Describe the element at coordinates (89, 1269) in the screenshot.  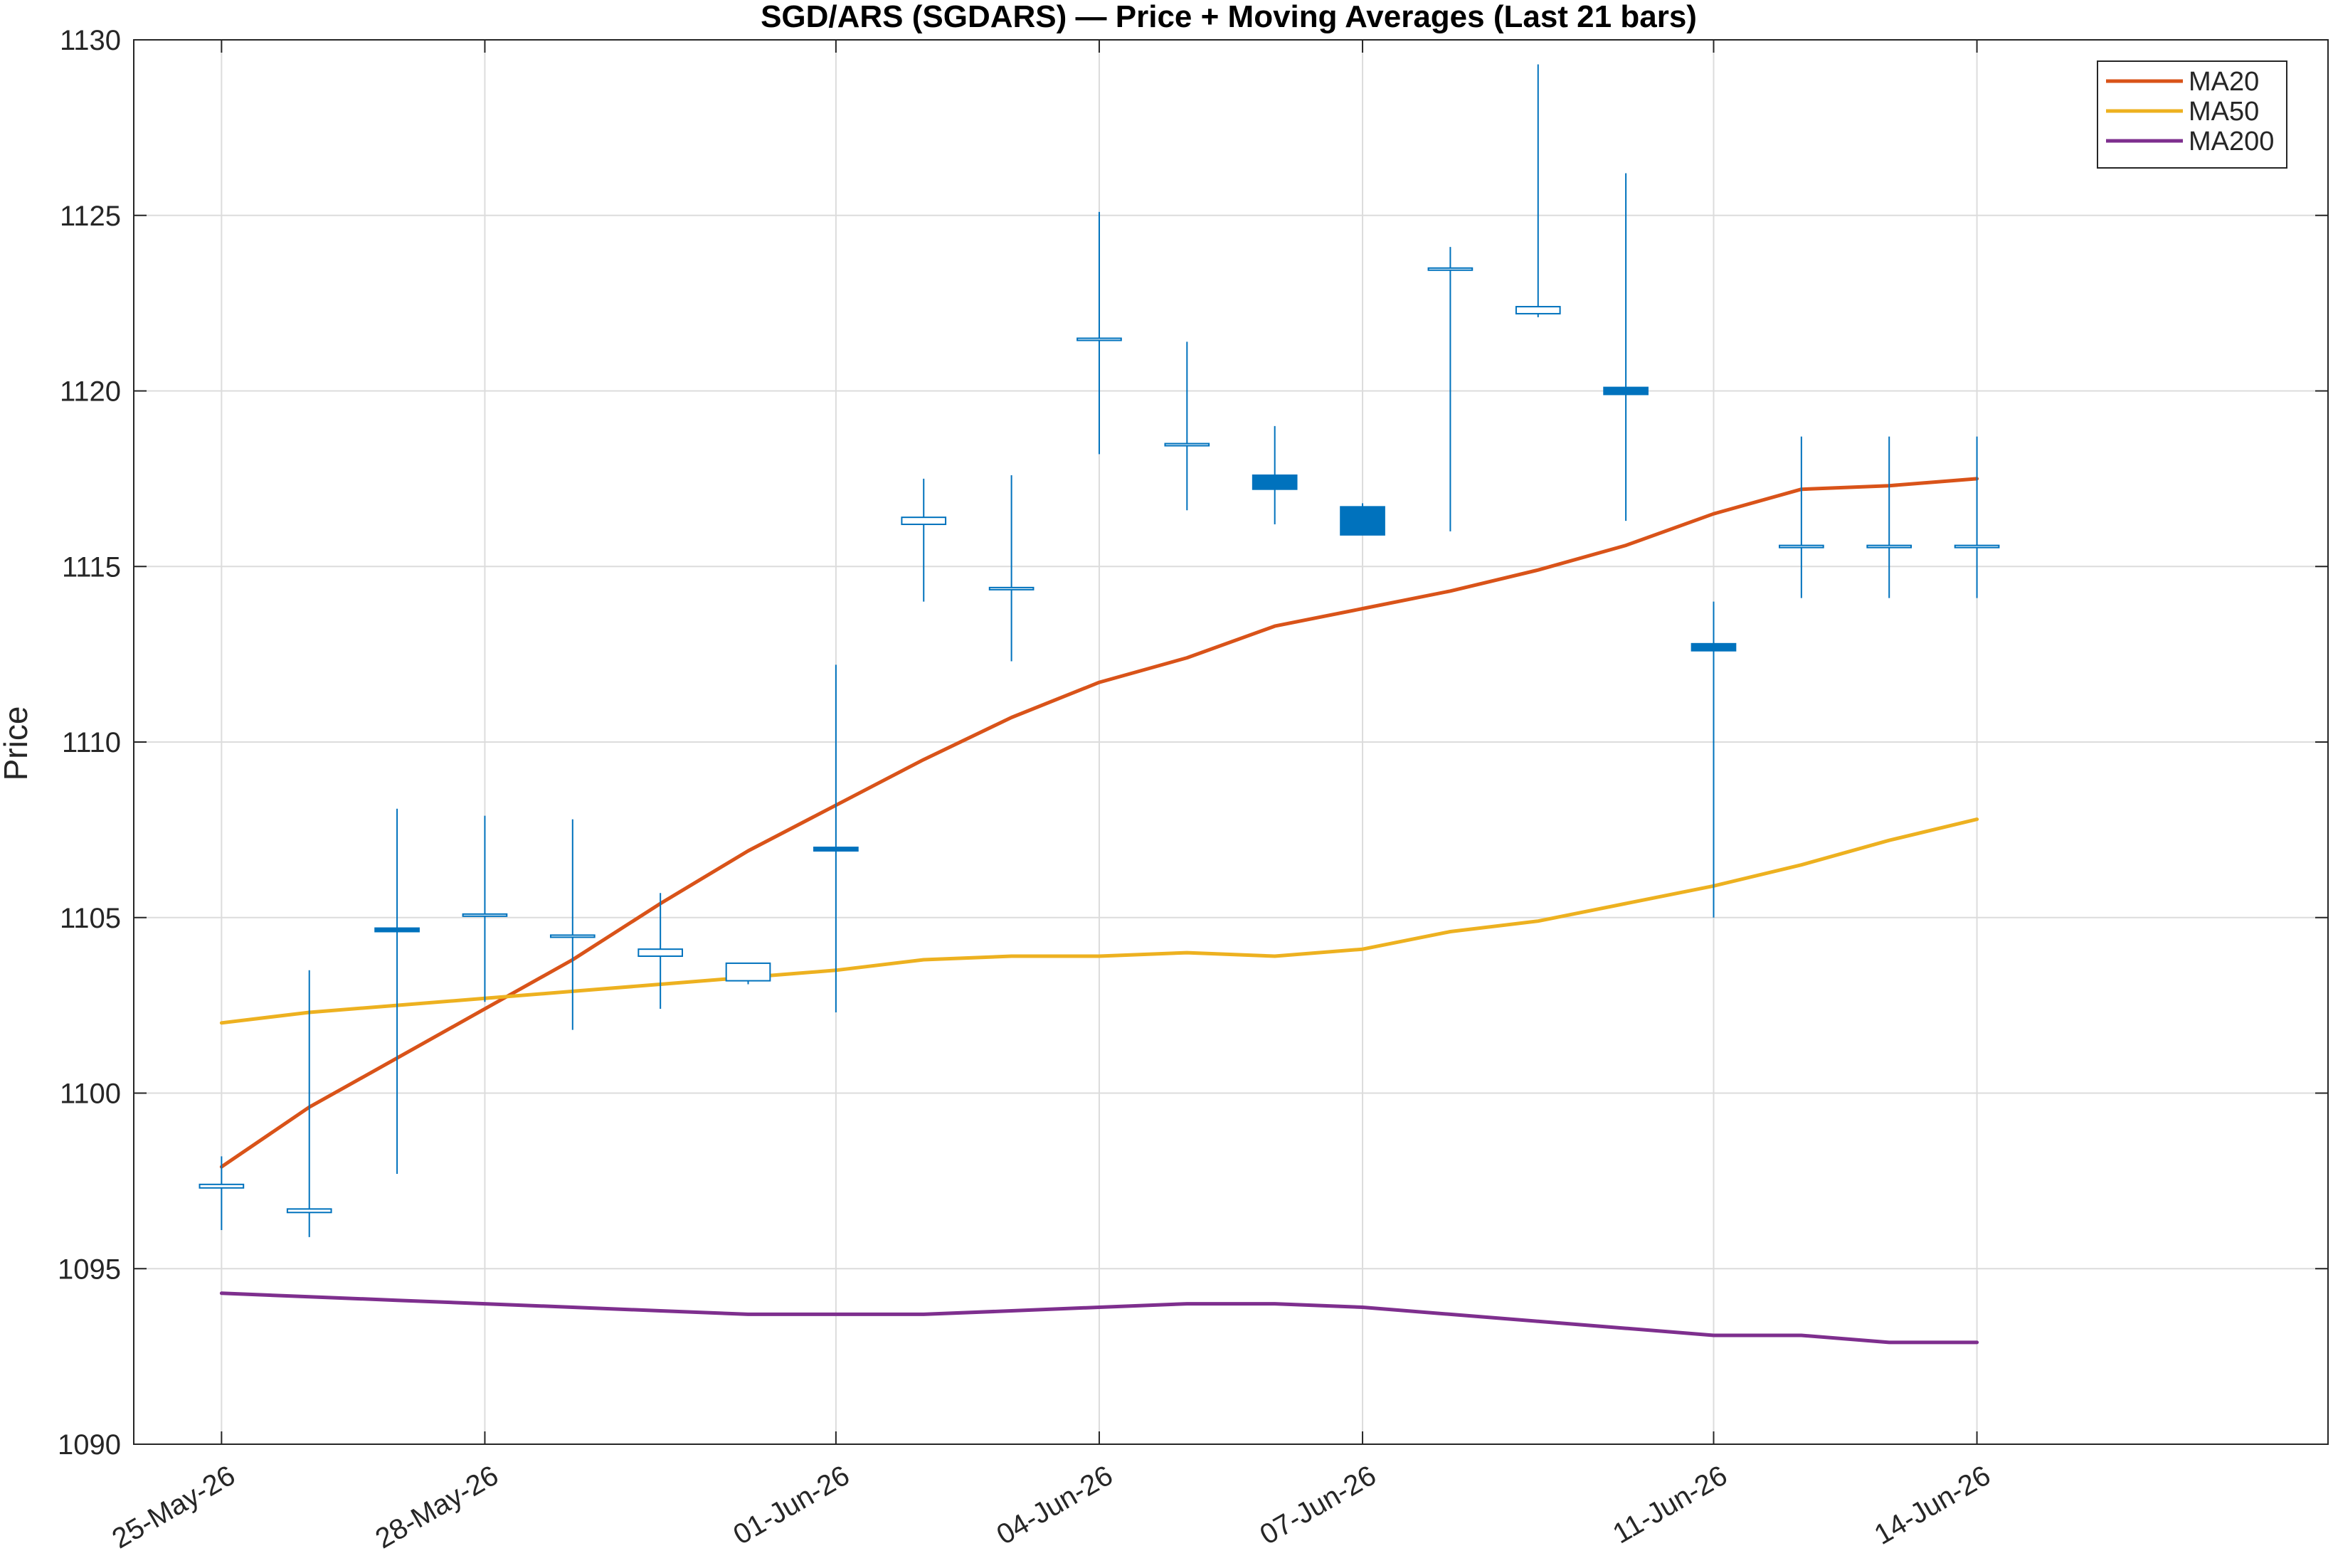
I see `y-tick-label: 1095` at that location.